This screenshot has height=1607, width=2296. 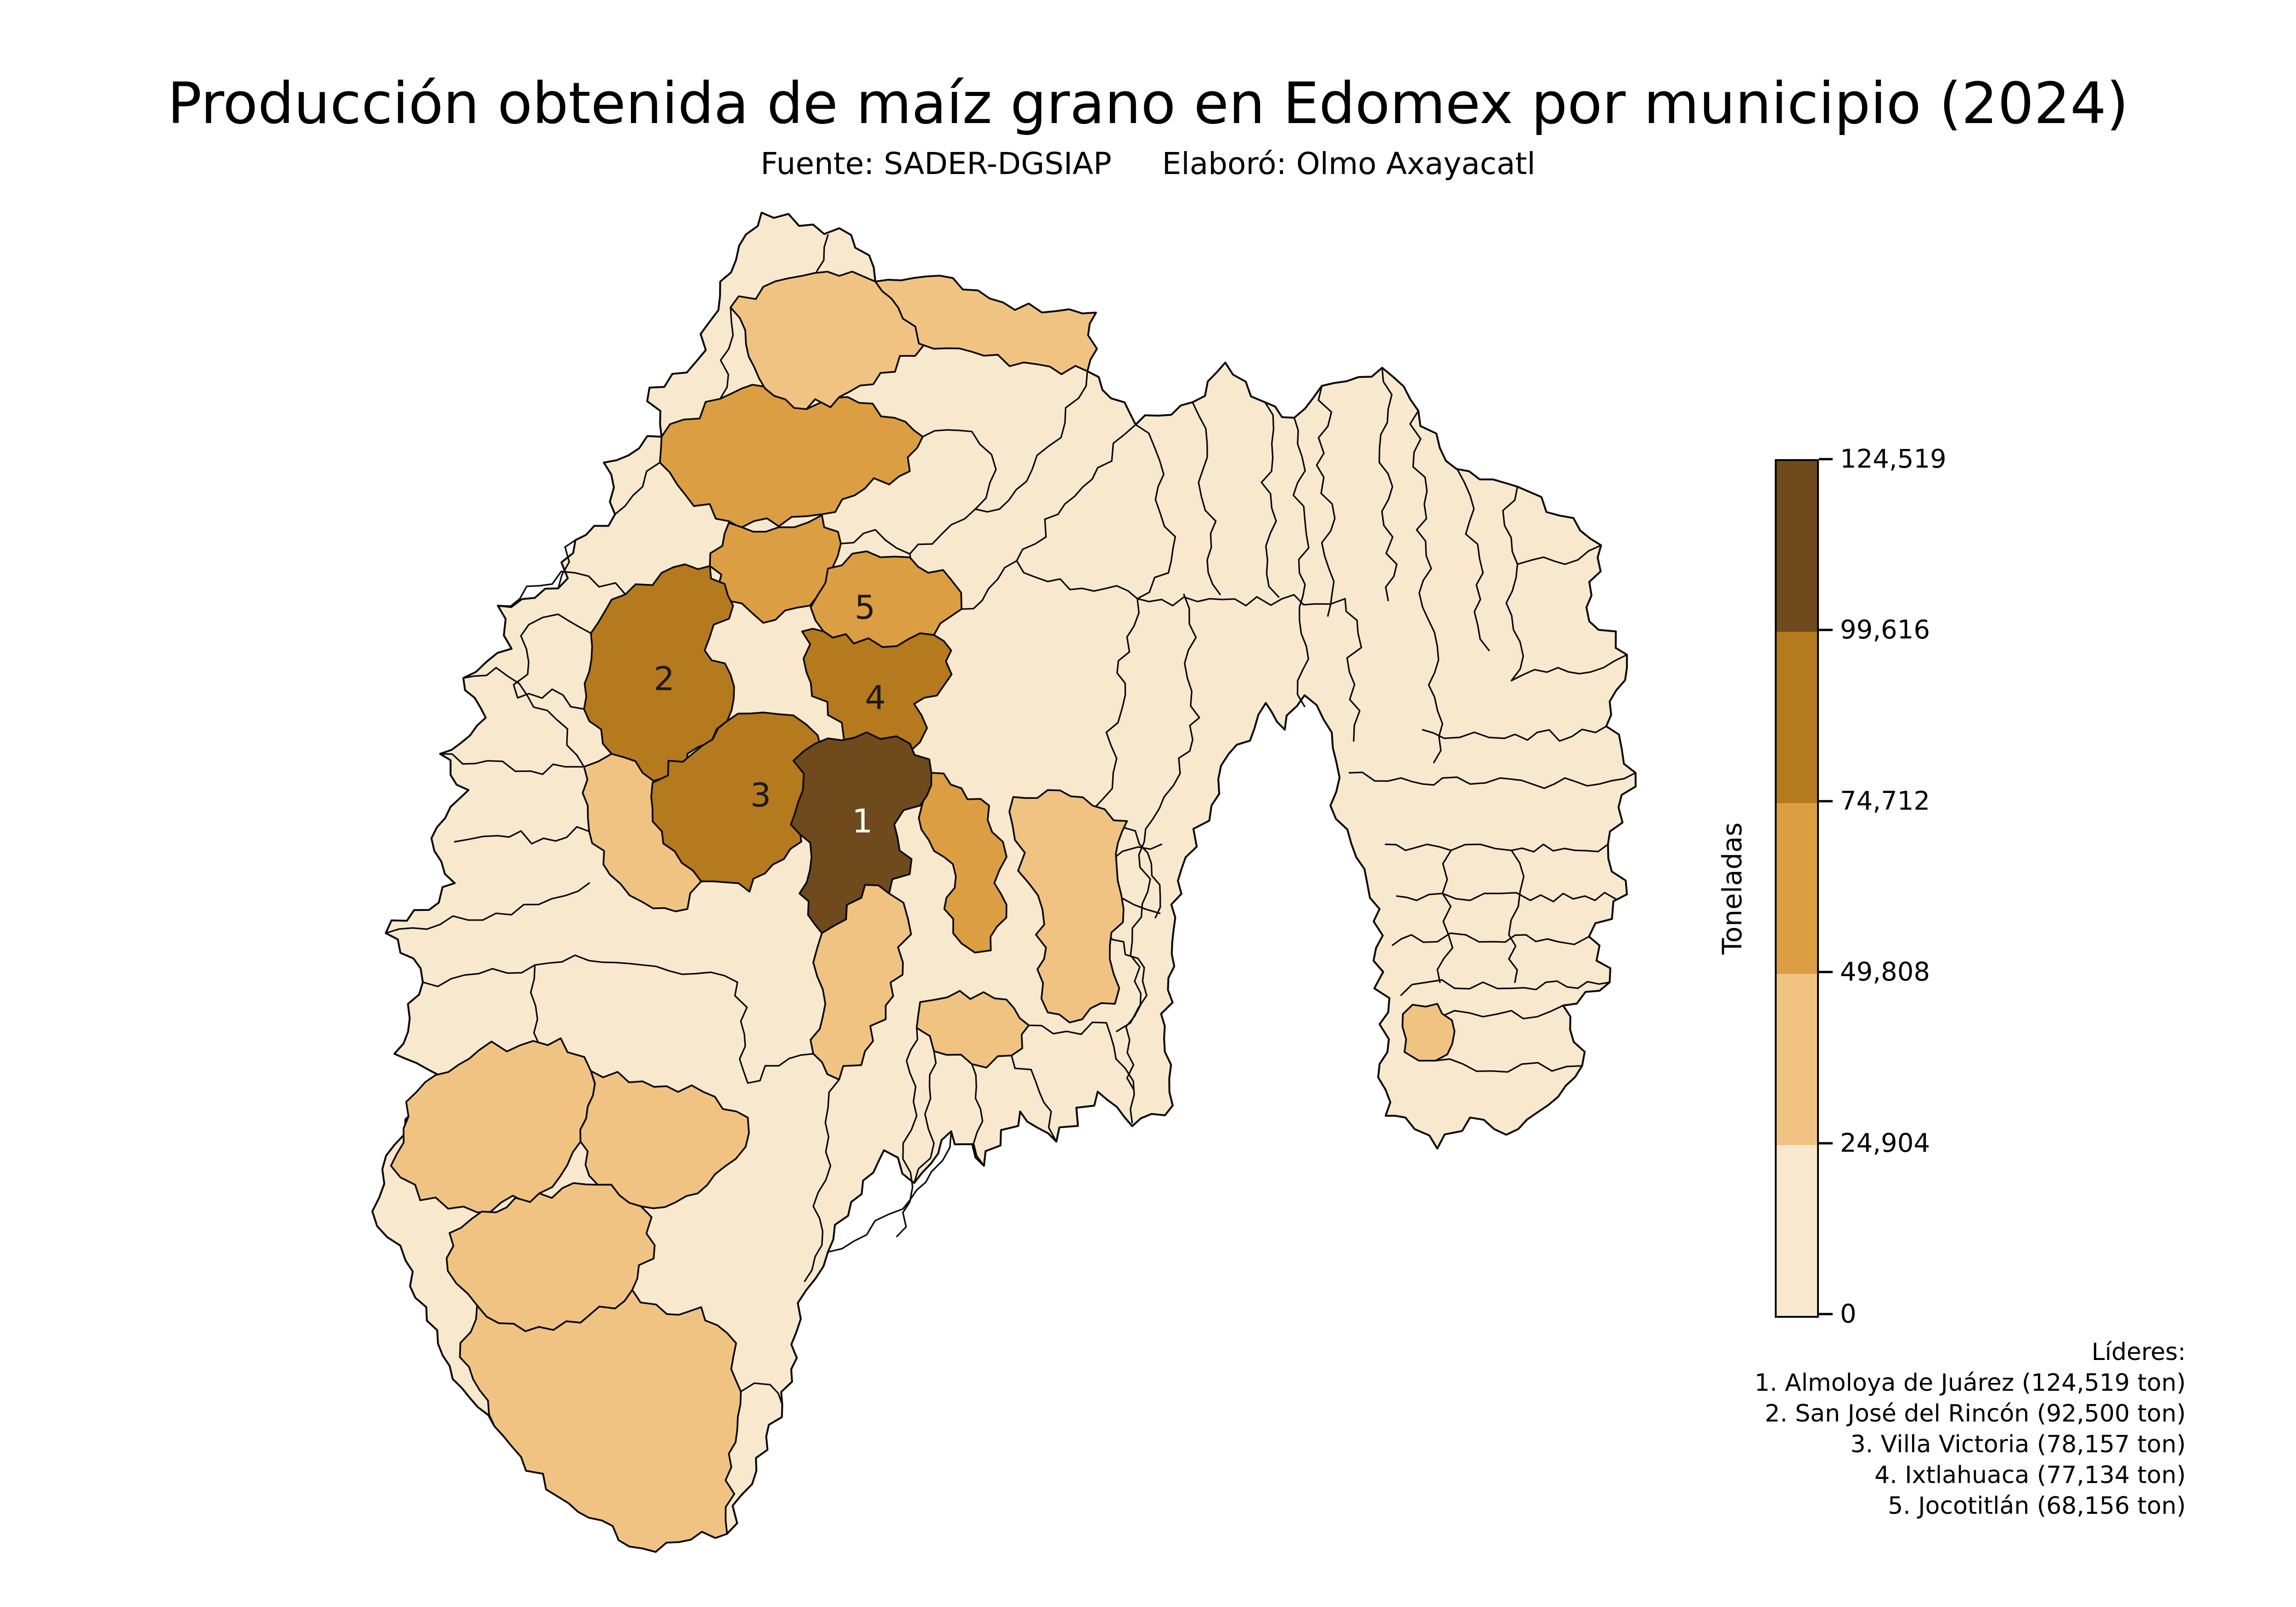 I want to click on colorbar-tick: 99,616, so click(x=1874, y=630).